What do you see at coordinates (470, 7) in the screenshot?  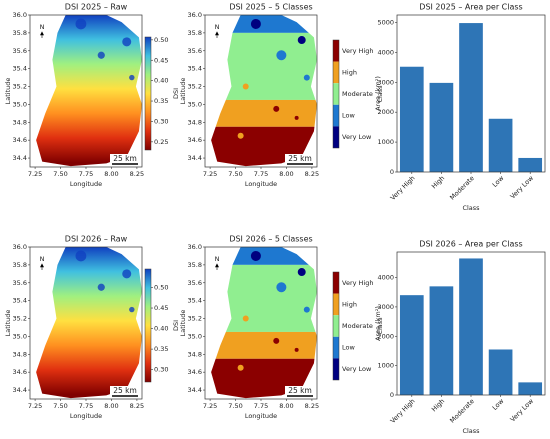 I see `chart-title: DSI 2025 – Area per Class` at bounding box center [470, 7].